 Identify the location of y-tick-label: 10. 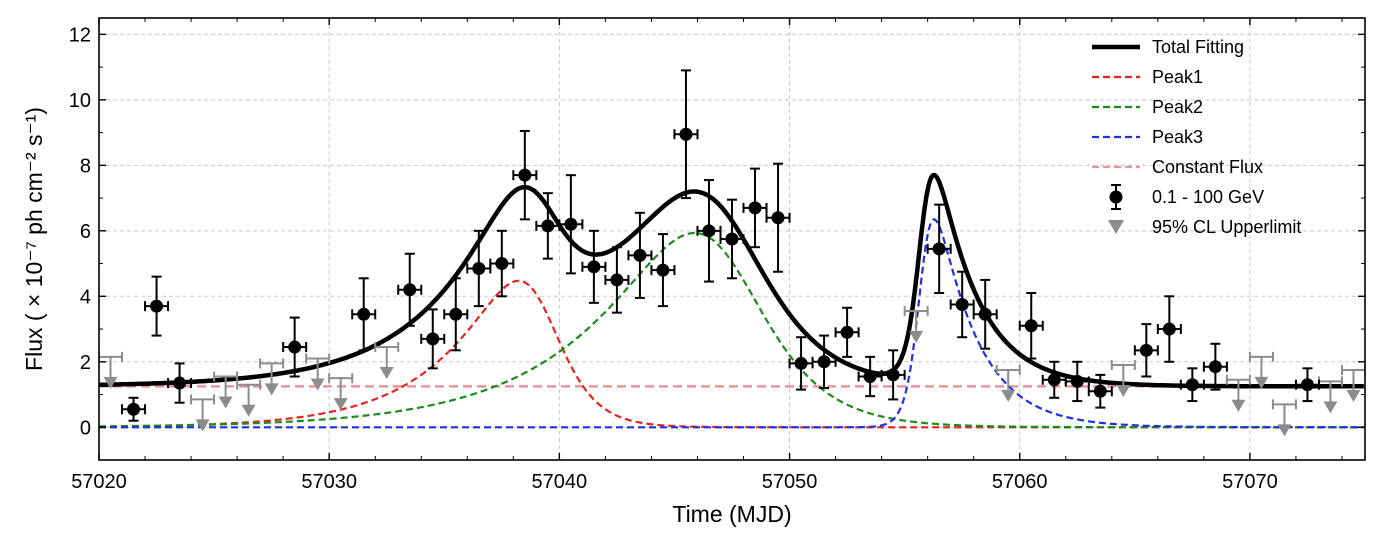
(80, 101).